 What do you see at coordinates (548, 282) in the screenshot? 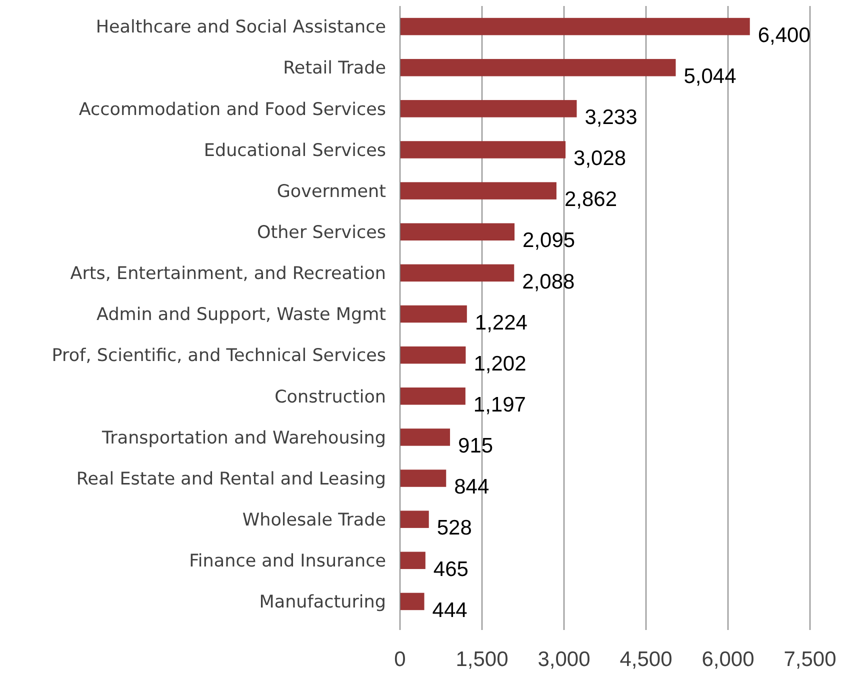
I see `data-label: 2,088` at bounding box center [548, 282].